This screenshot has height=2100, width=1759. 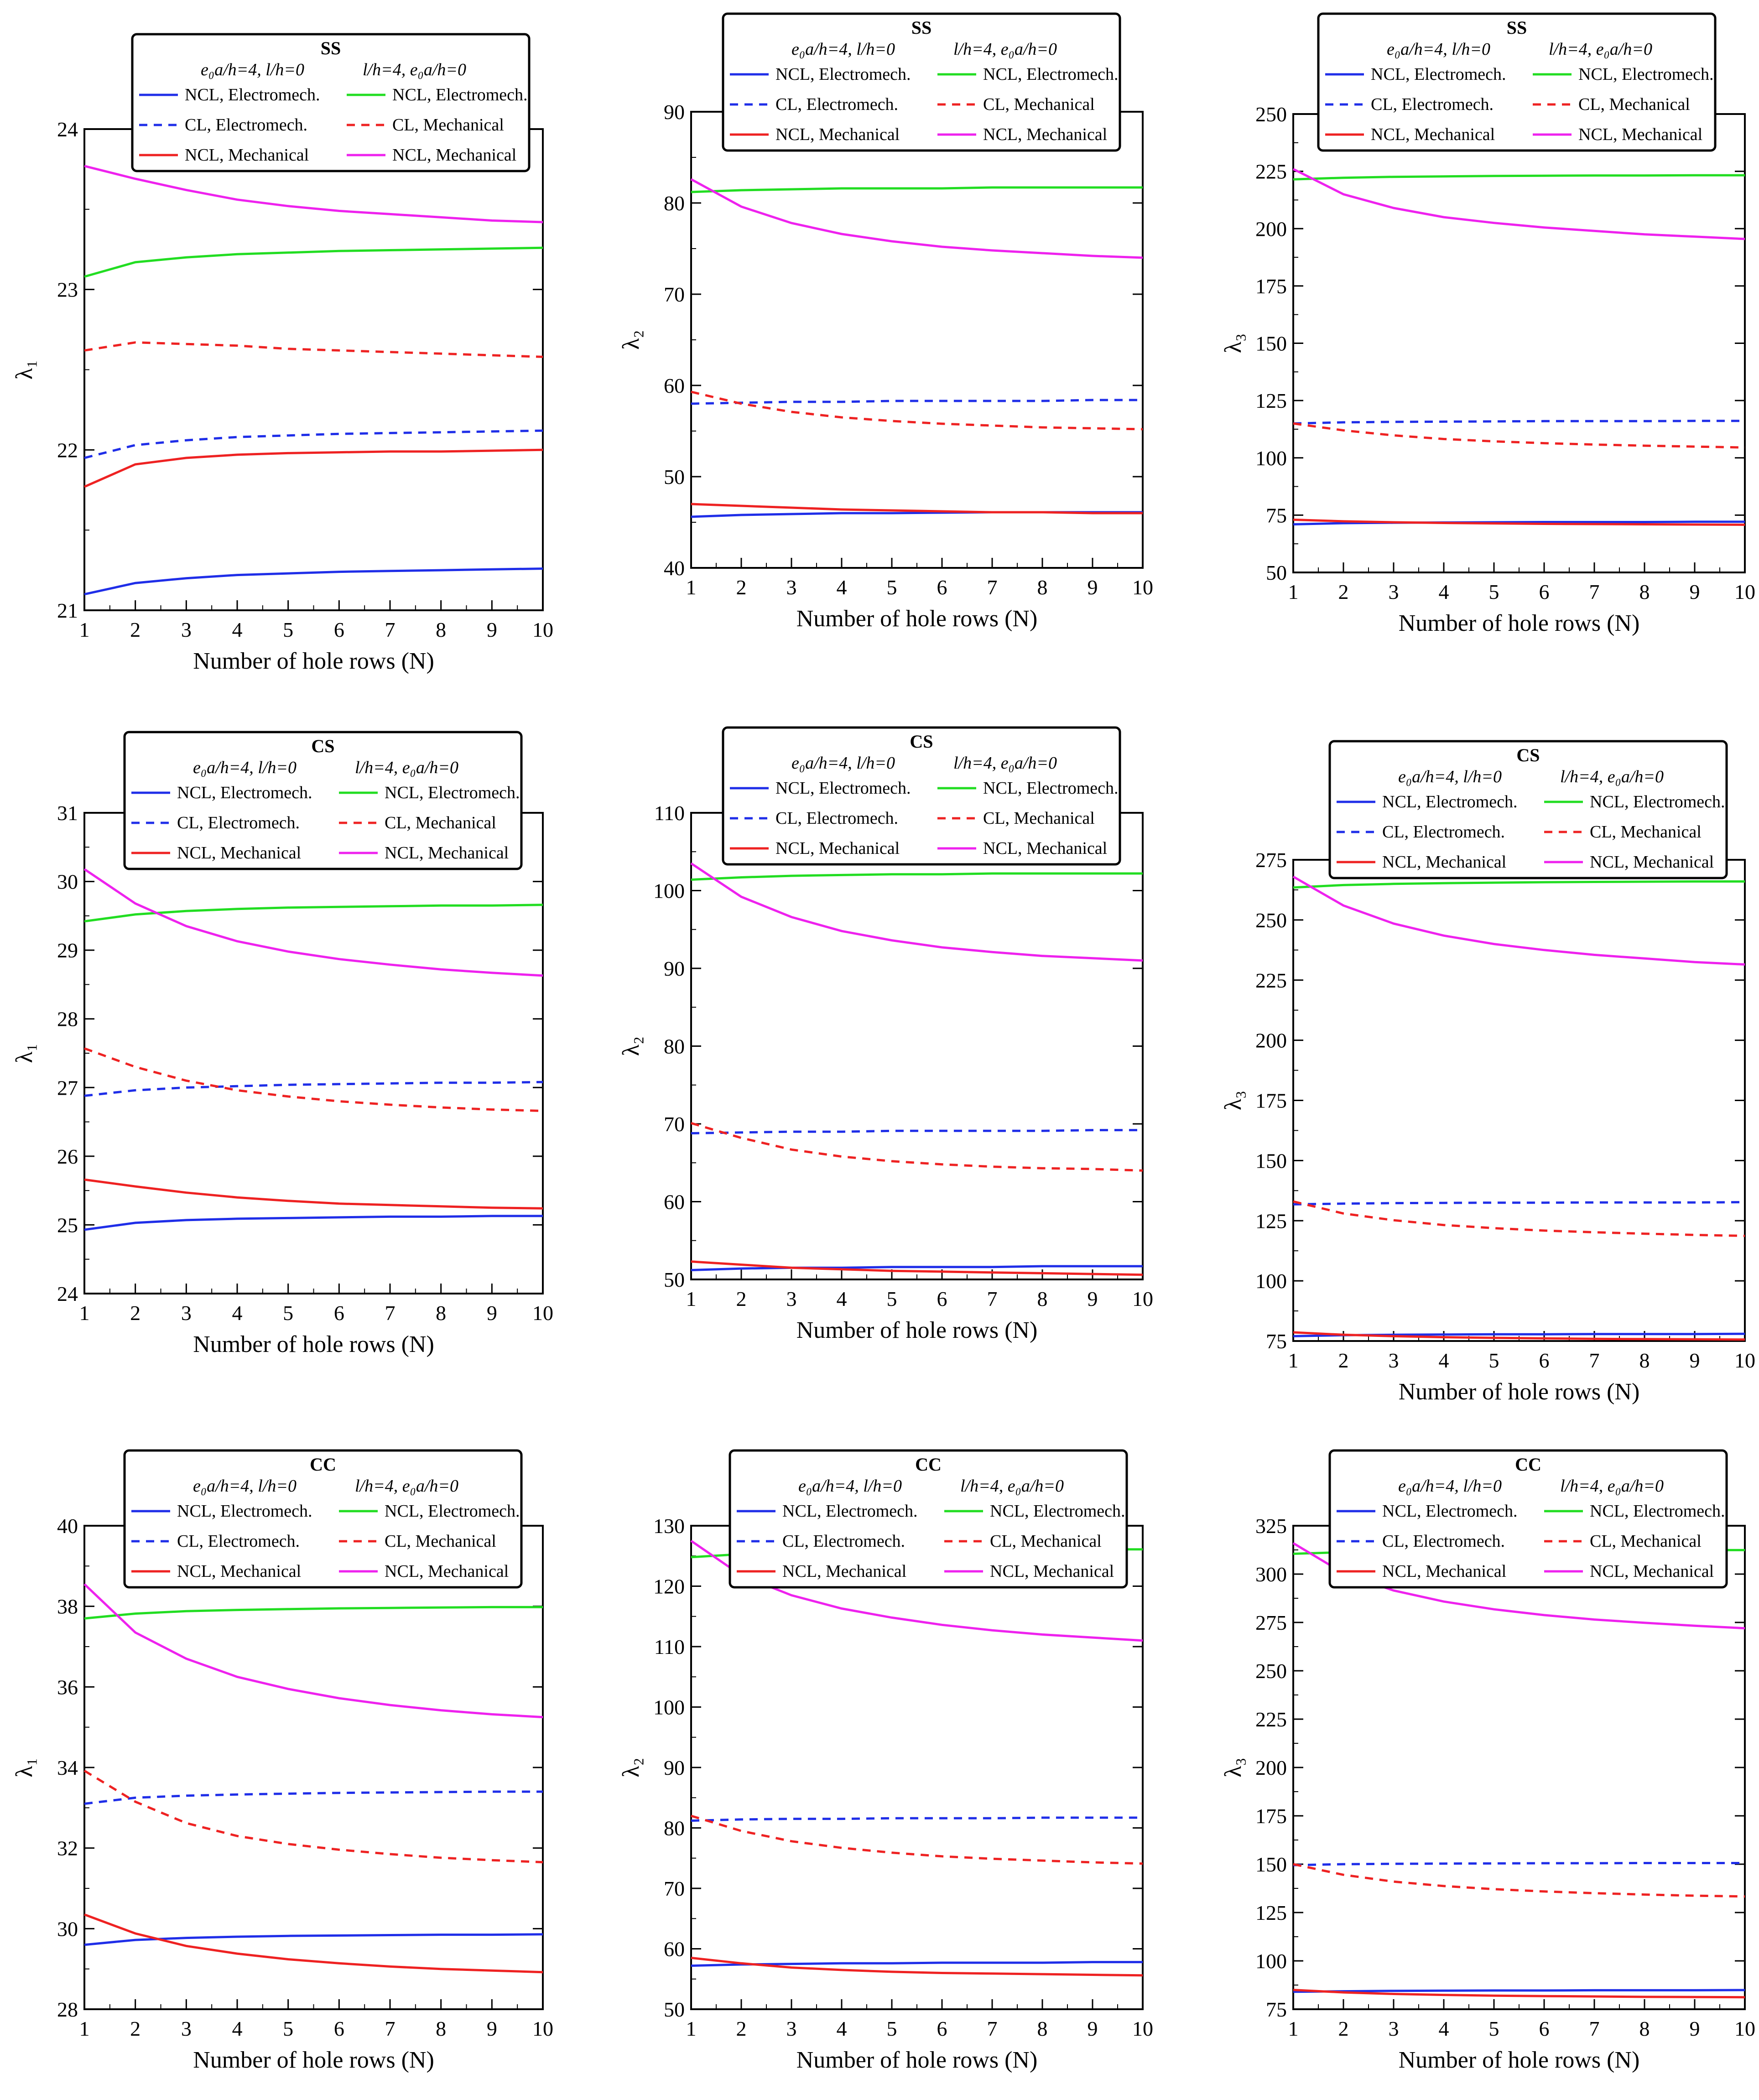 I want to click on y-tick-label: 30, so click(x=67, y=882).